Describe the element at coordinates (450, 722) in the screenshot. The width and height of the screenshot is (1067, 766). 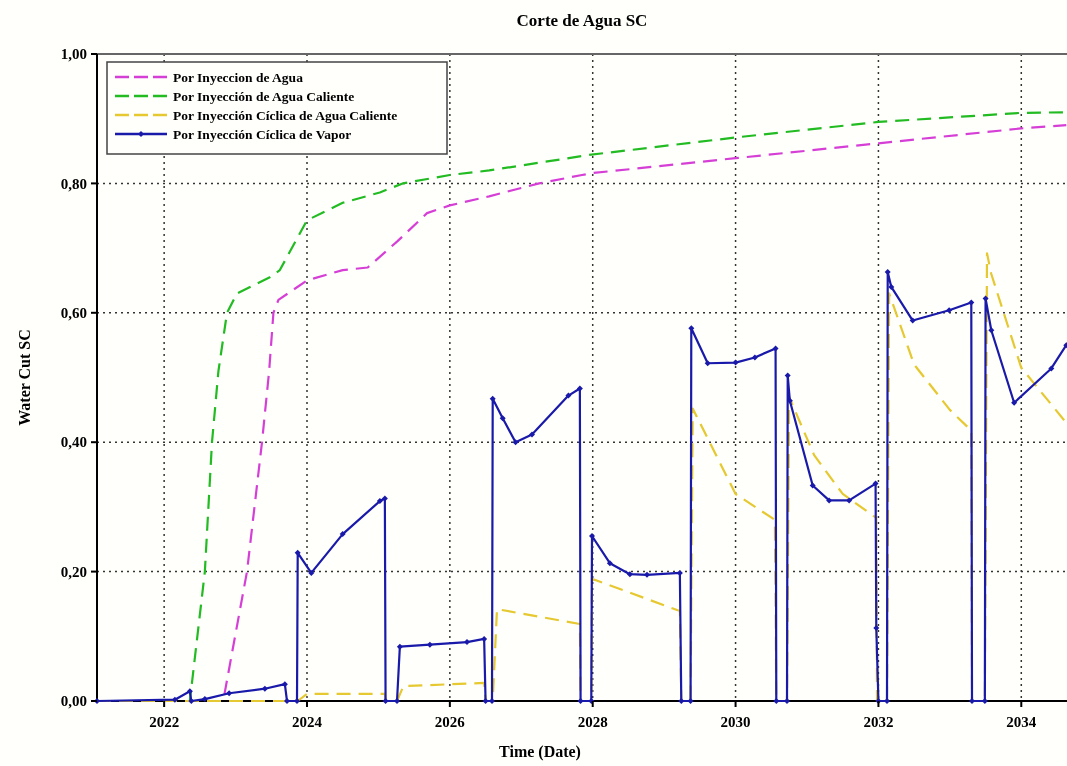
I see `x-tick-label: 2026` at that location.